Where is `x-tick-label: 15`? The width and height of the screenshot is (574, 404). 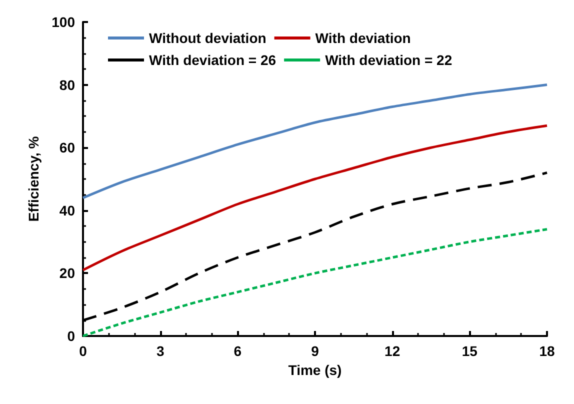
x-tick-label: 15 is located at coordinates (470, 351).